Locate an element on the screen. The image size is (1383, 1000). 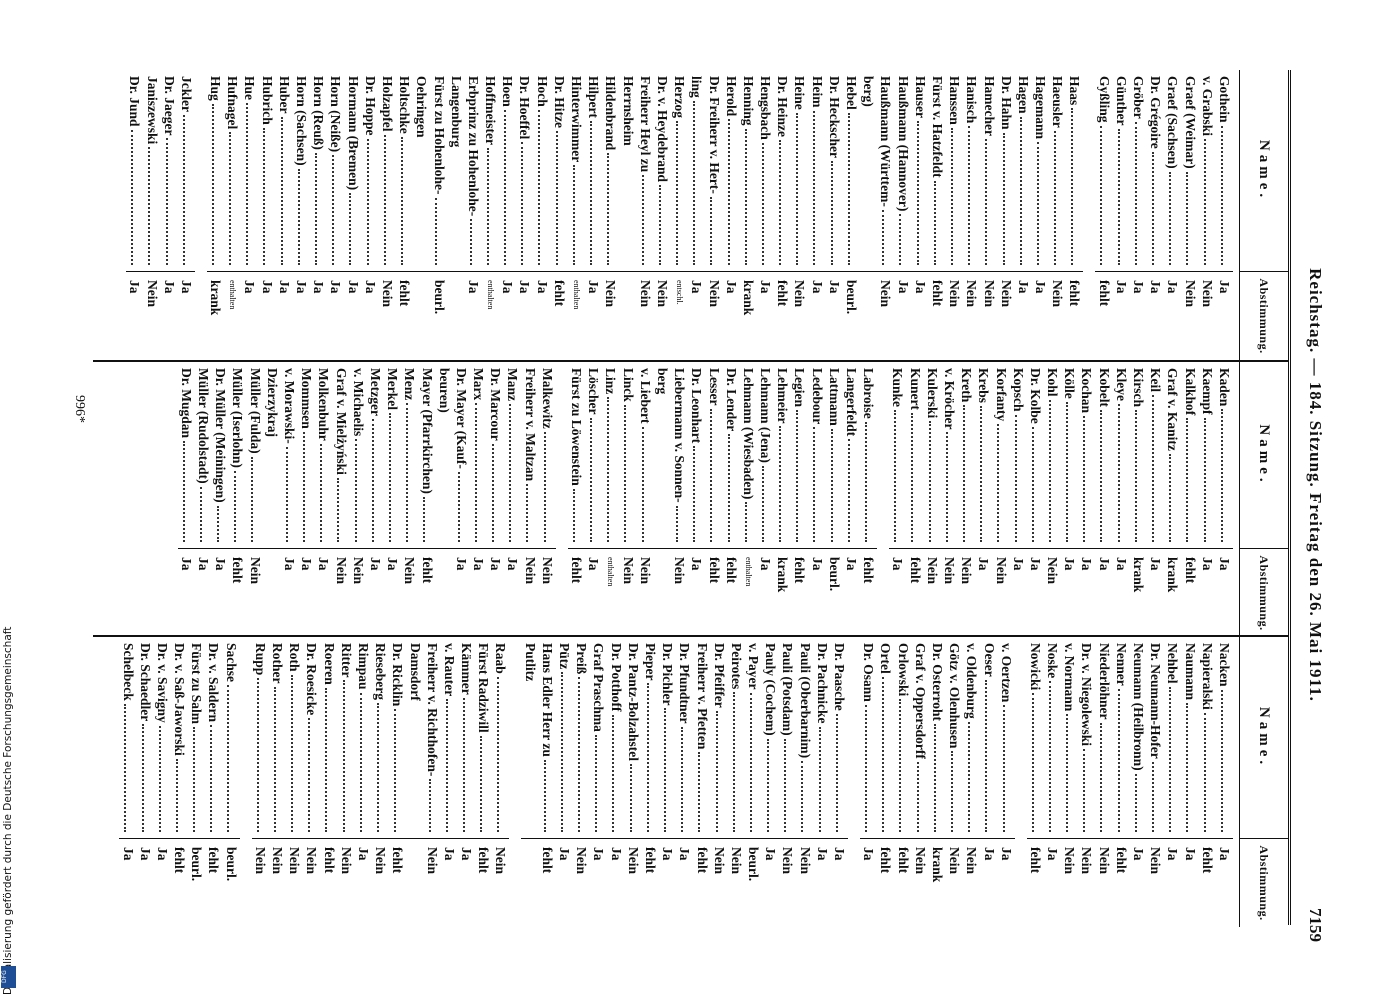
member-row: Putlitz is located at coordinates (530, 782).